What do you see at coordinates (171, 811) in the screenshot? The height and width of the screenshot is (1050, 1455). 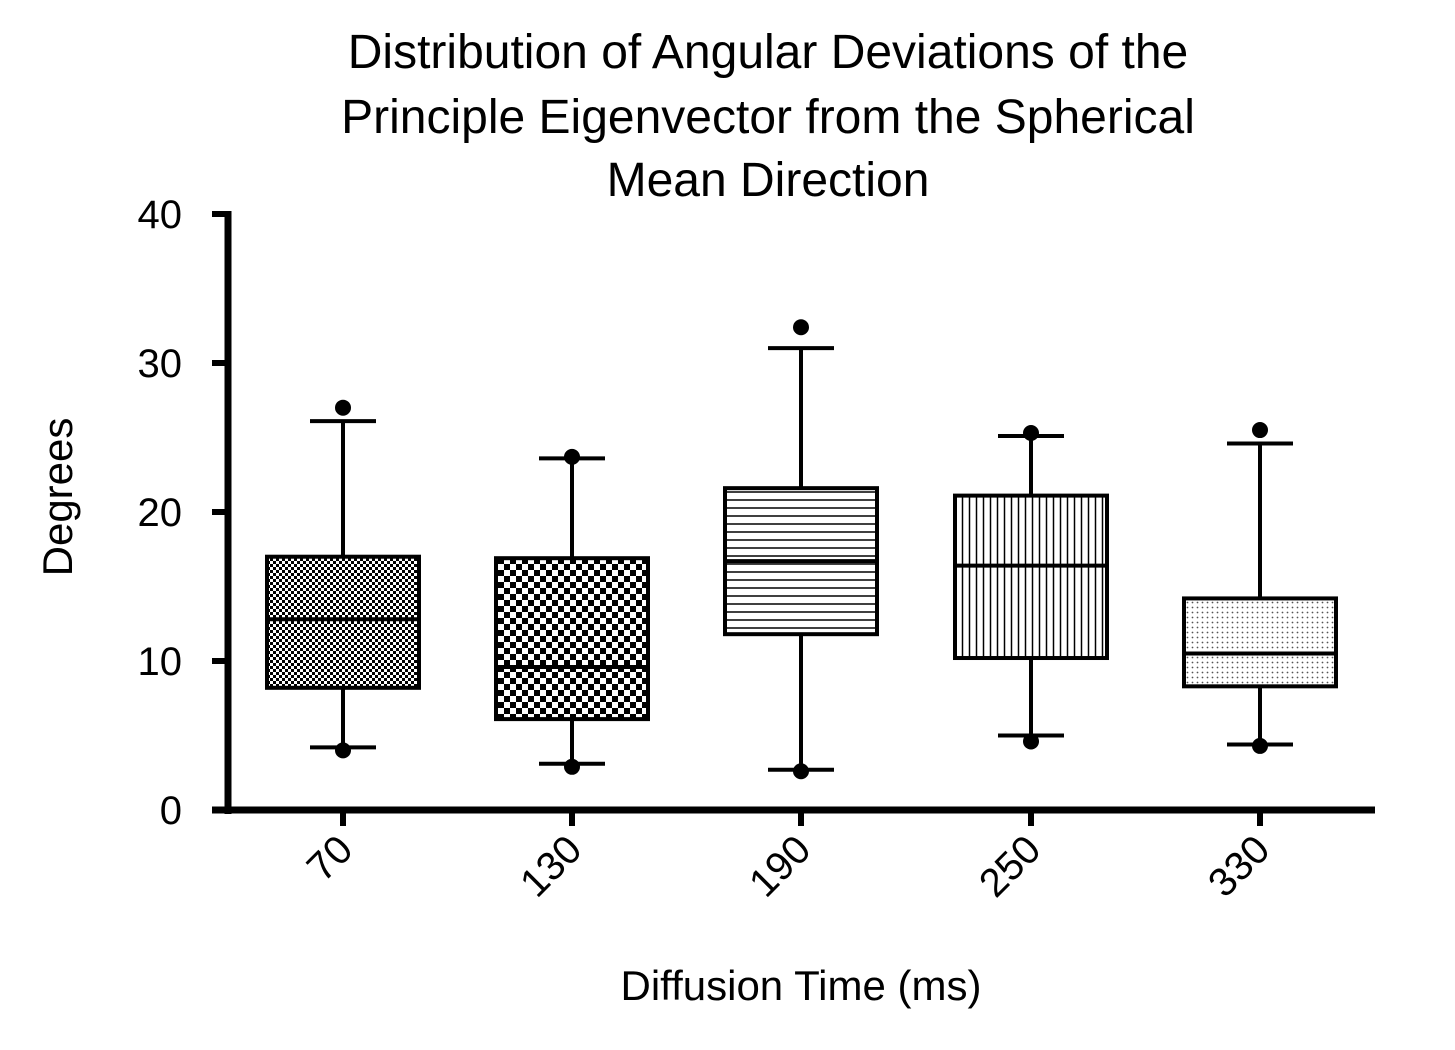 I see `y-tick-label: 0` at bounding box center [171, 811].